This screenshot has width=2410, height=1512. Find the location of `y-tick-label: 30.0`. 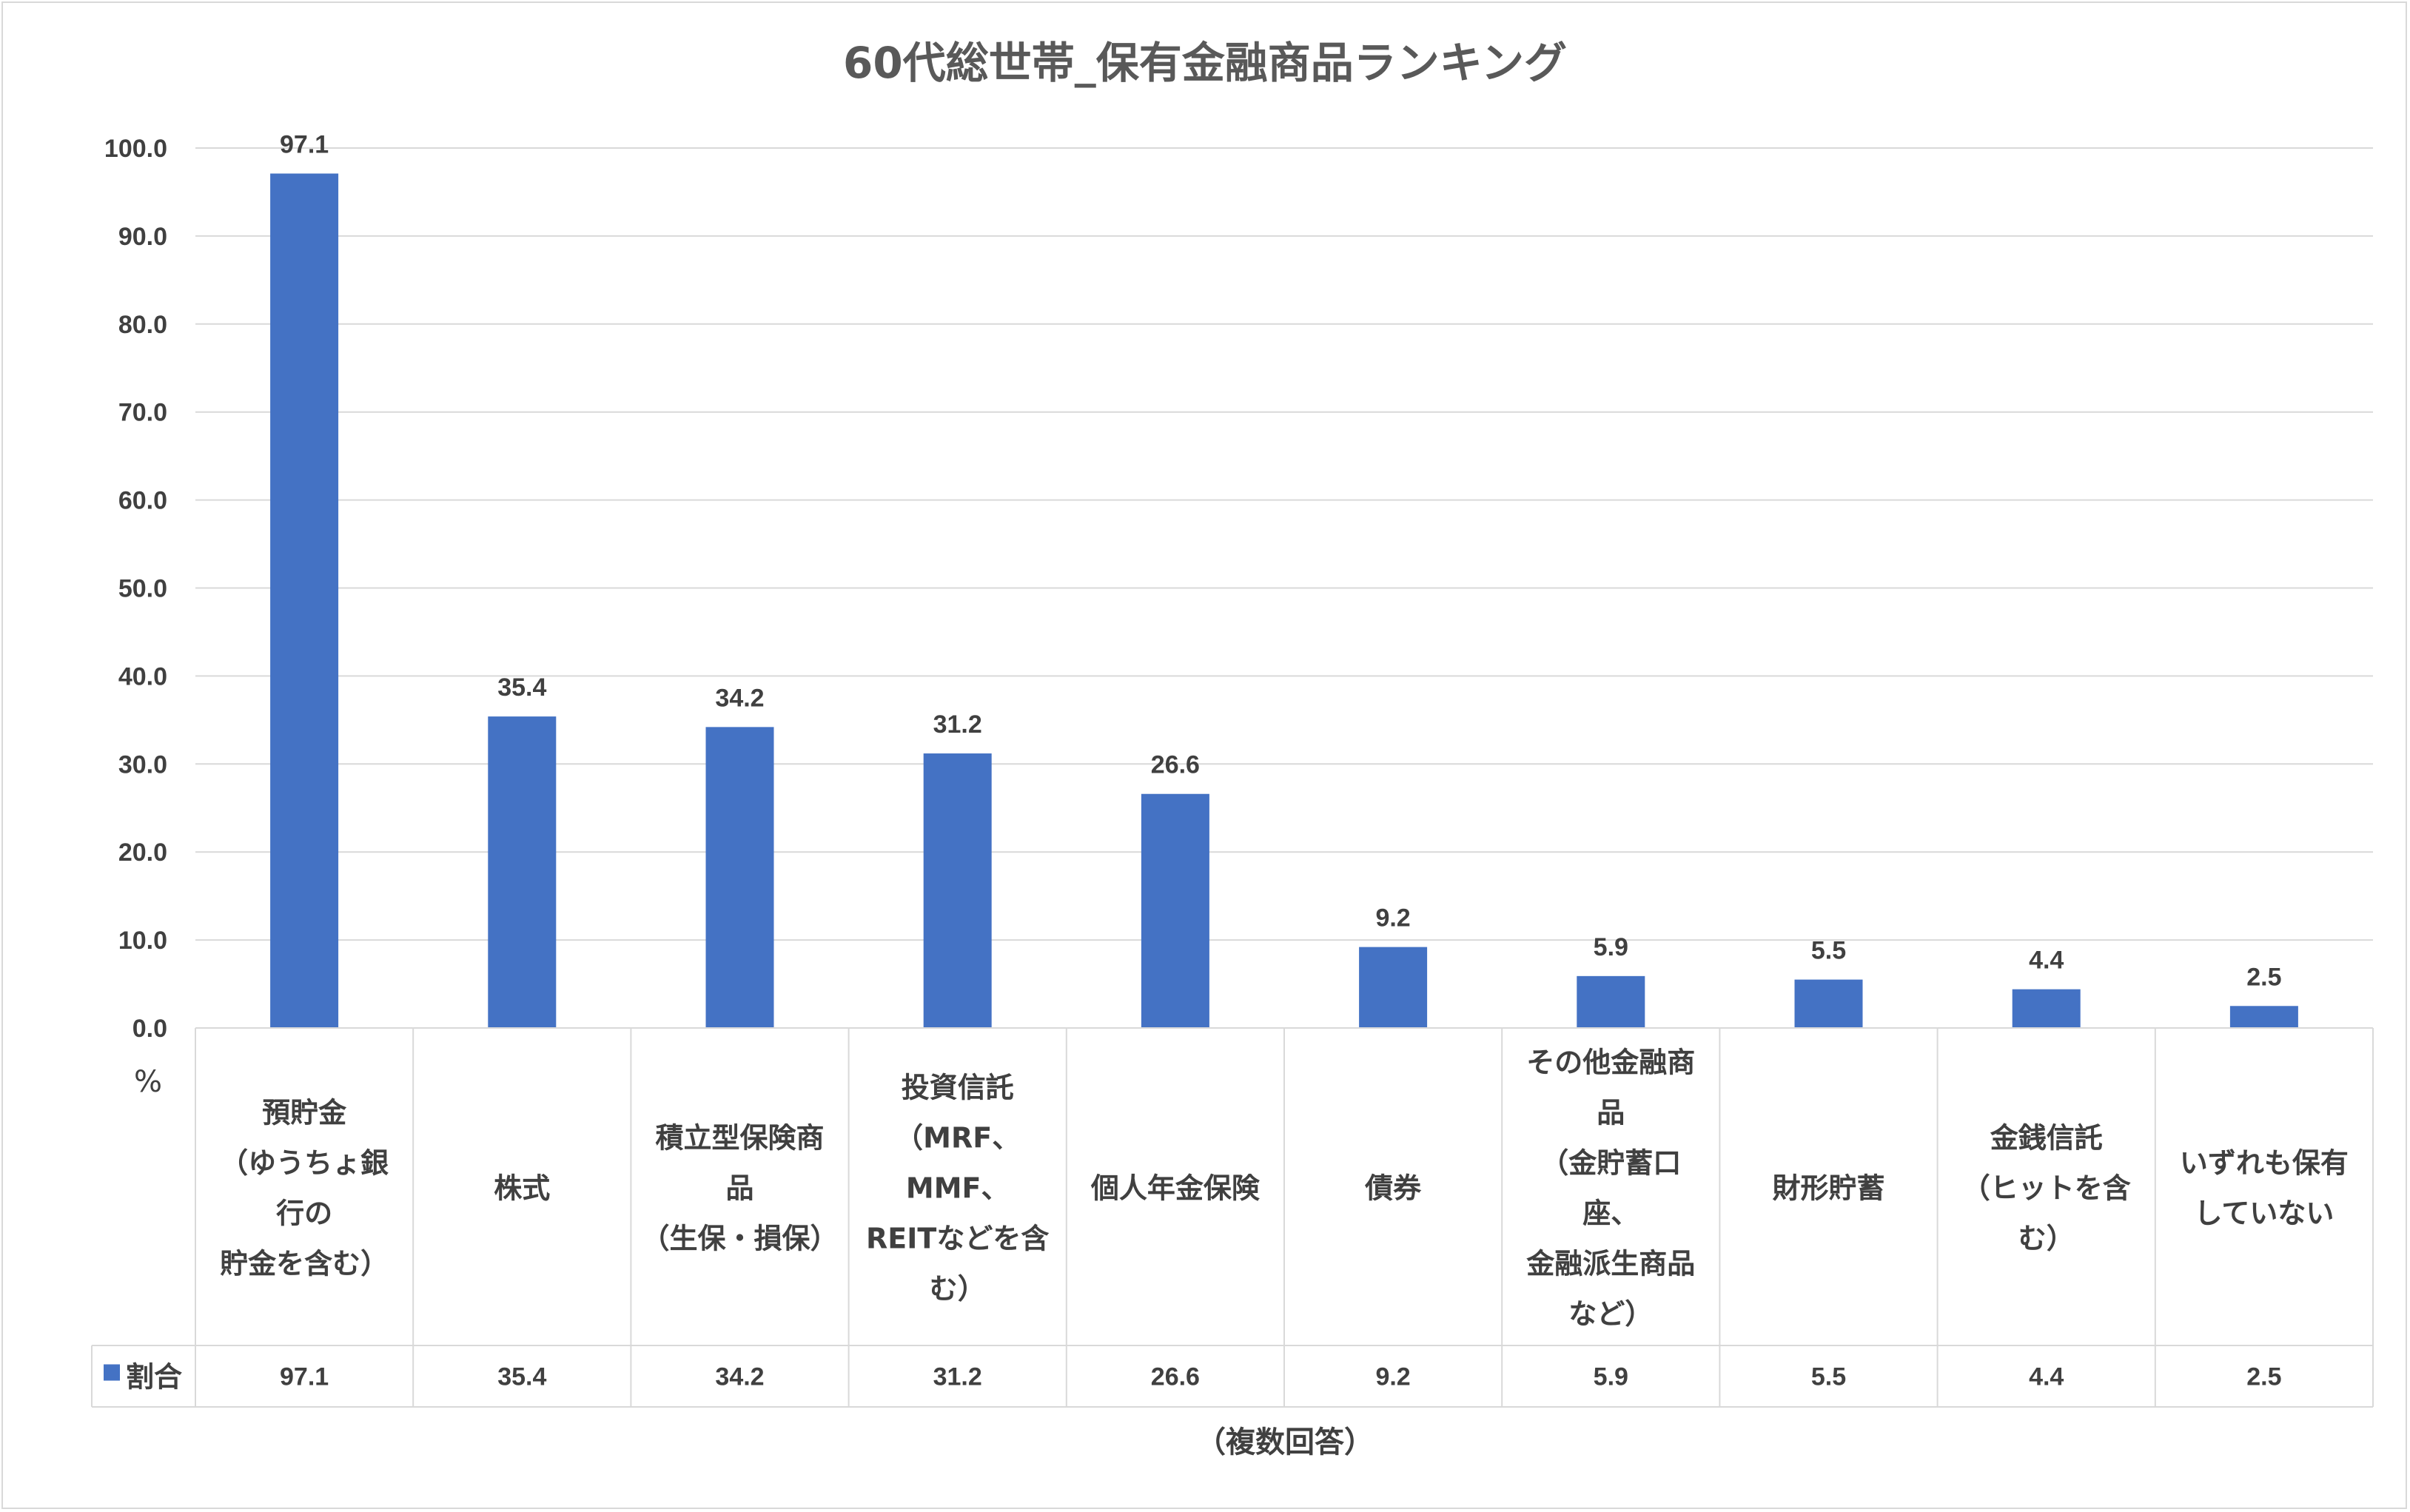

y-tick-label: 30.0 is located at coordinates (143, 764).